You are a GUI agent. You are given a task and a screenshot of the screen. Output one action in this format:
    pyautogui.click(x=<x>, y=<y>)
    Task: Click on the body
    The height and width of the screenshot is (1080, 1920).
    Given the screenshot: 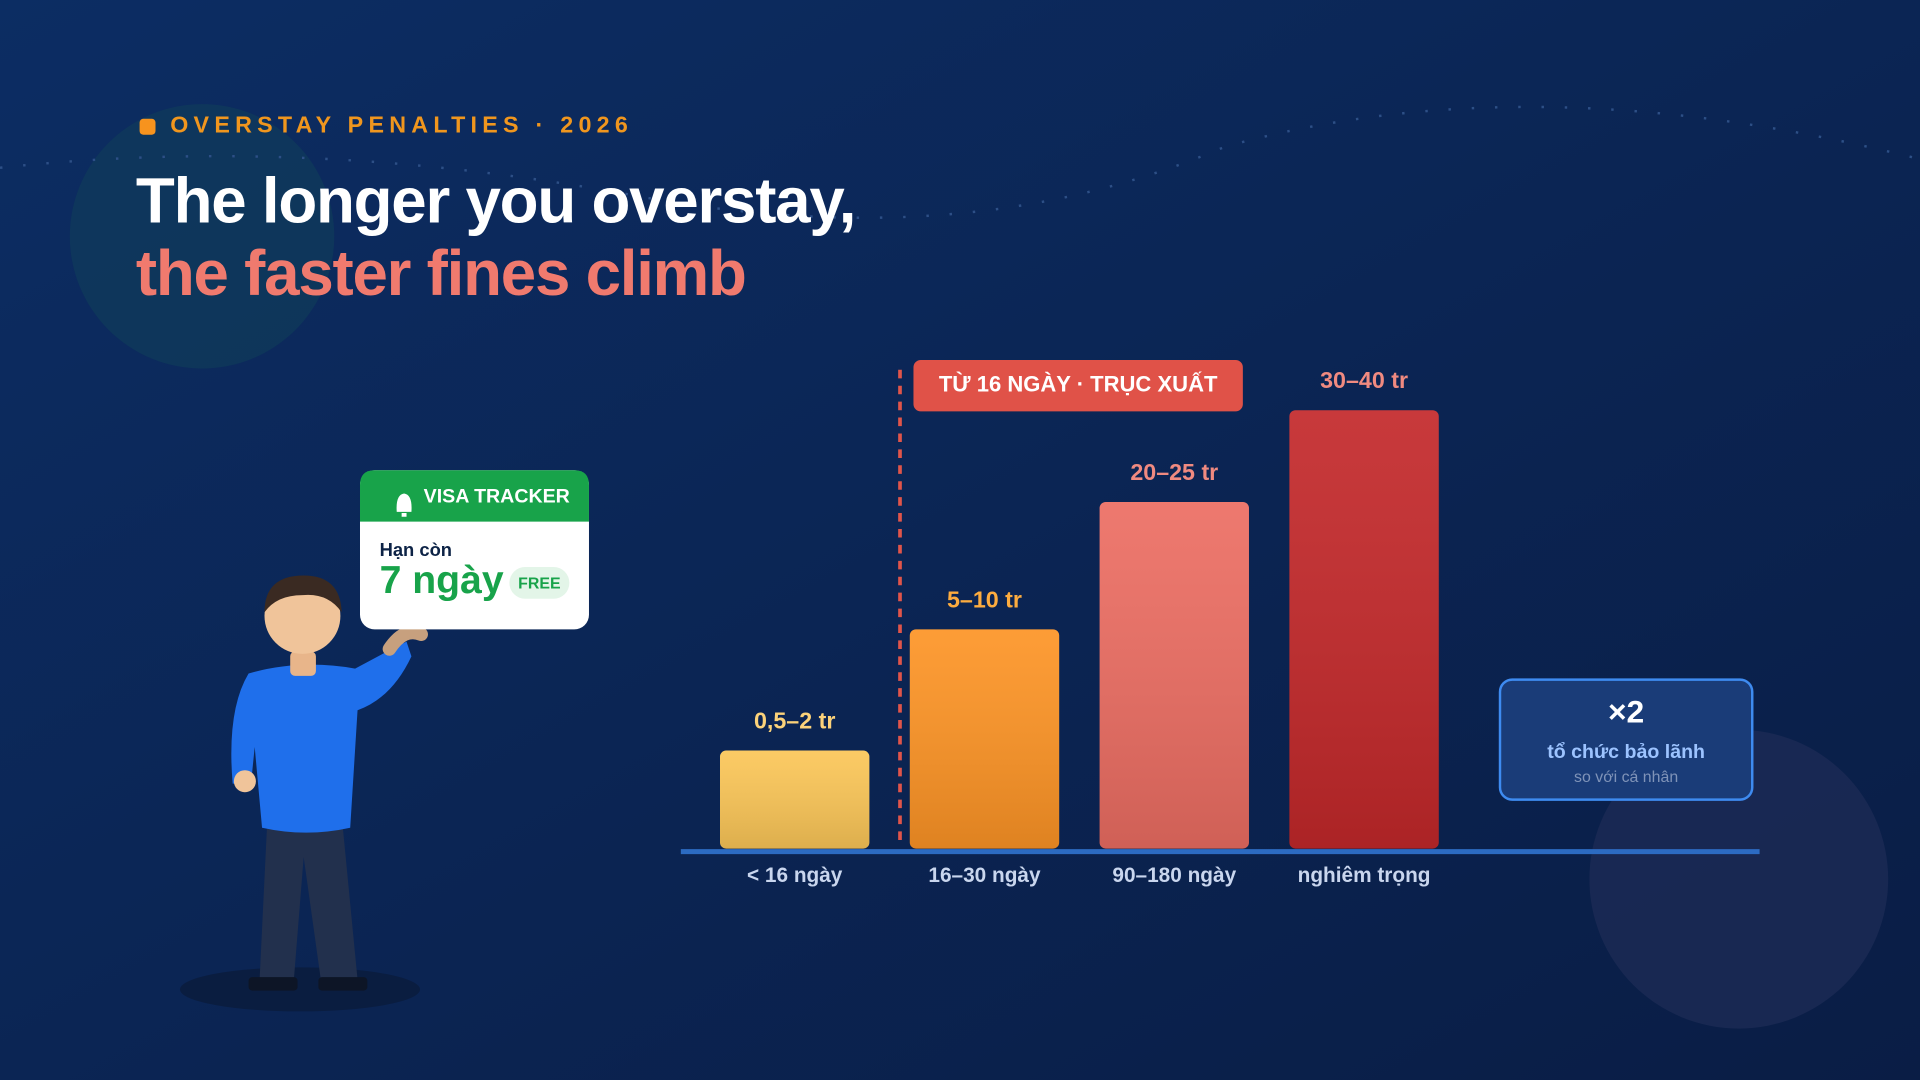 What is the action you would take?
    pyautogui.click(x=321, y=737)
    